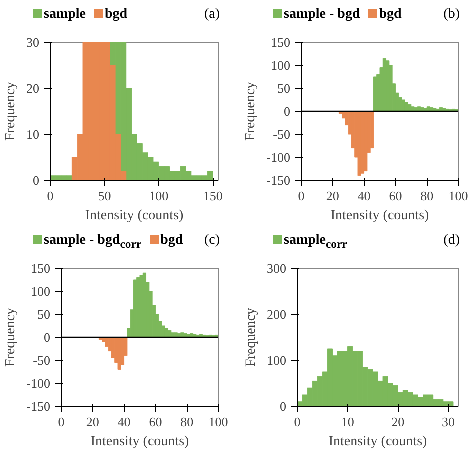 The height and width of the screenshot is (450, 474). I want to click on y-tick-label: 300, so click(276, 268).